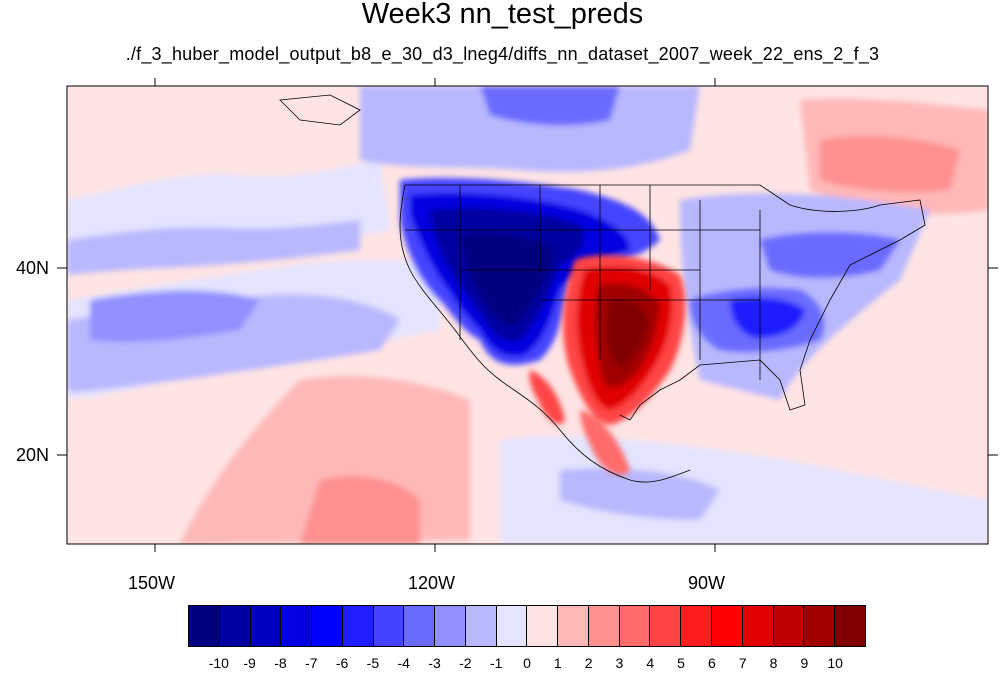  Describe the element at coordinates (804, 663) in the screenshot. I see `colorbar-label: 9` at that location.